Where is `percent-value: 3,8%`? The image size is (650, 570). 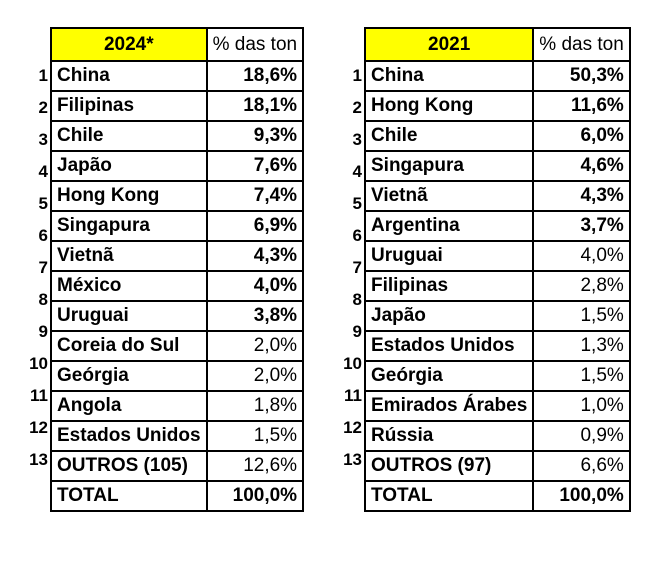
percent-value: 3,8% is located at coordinates (255, 316).